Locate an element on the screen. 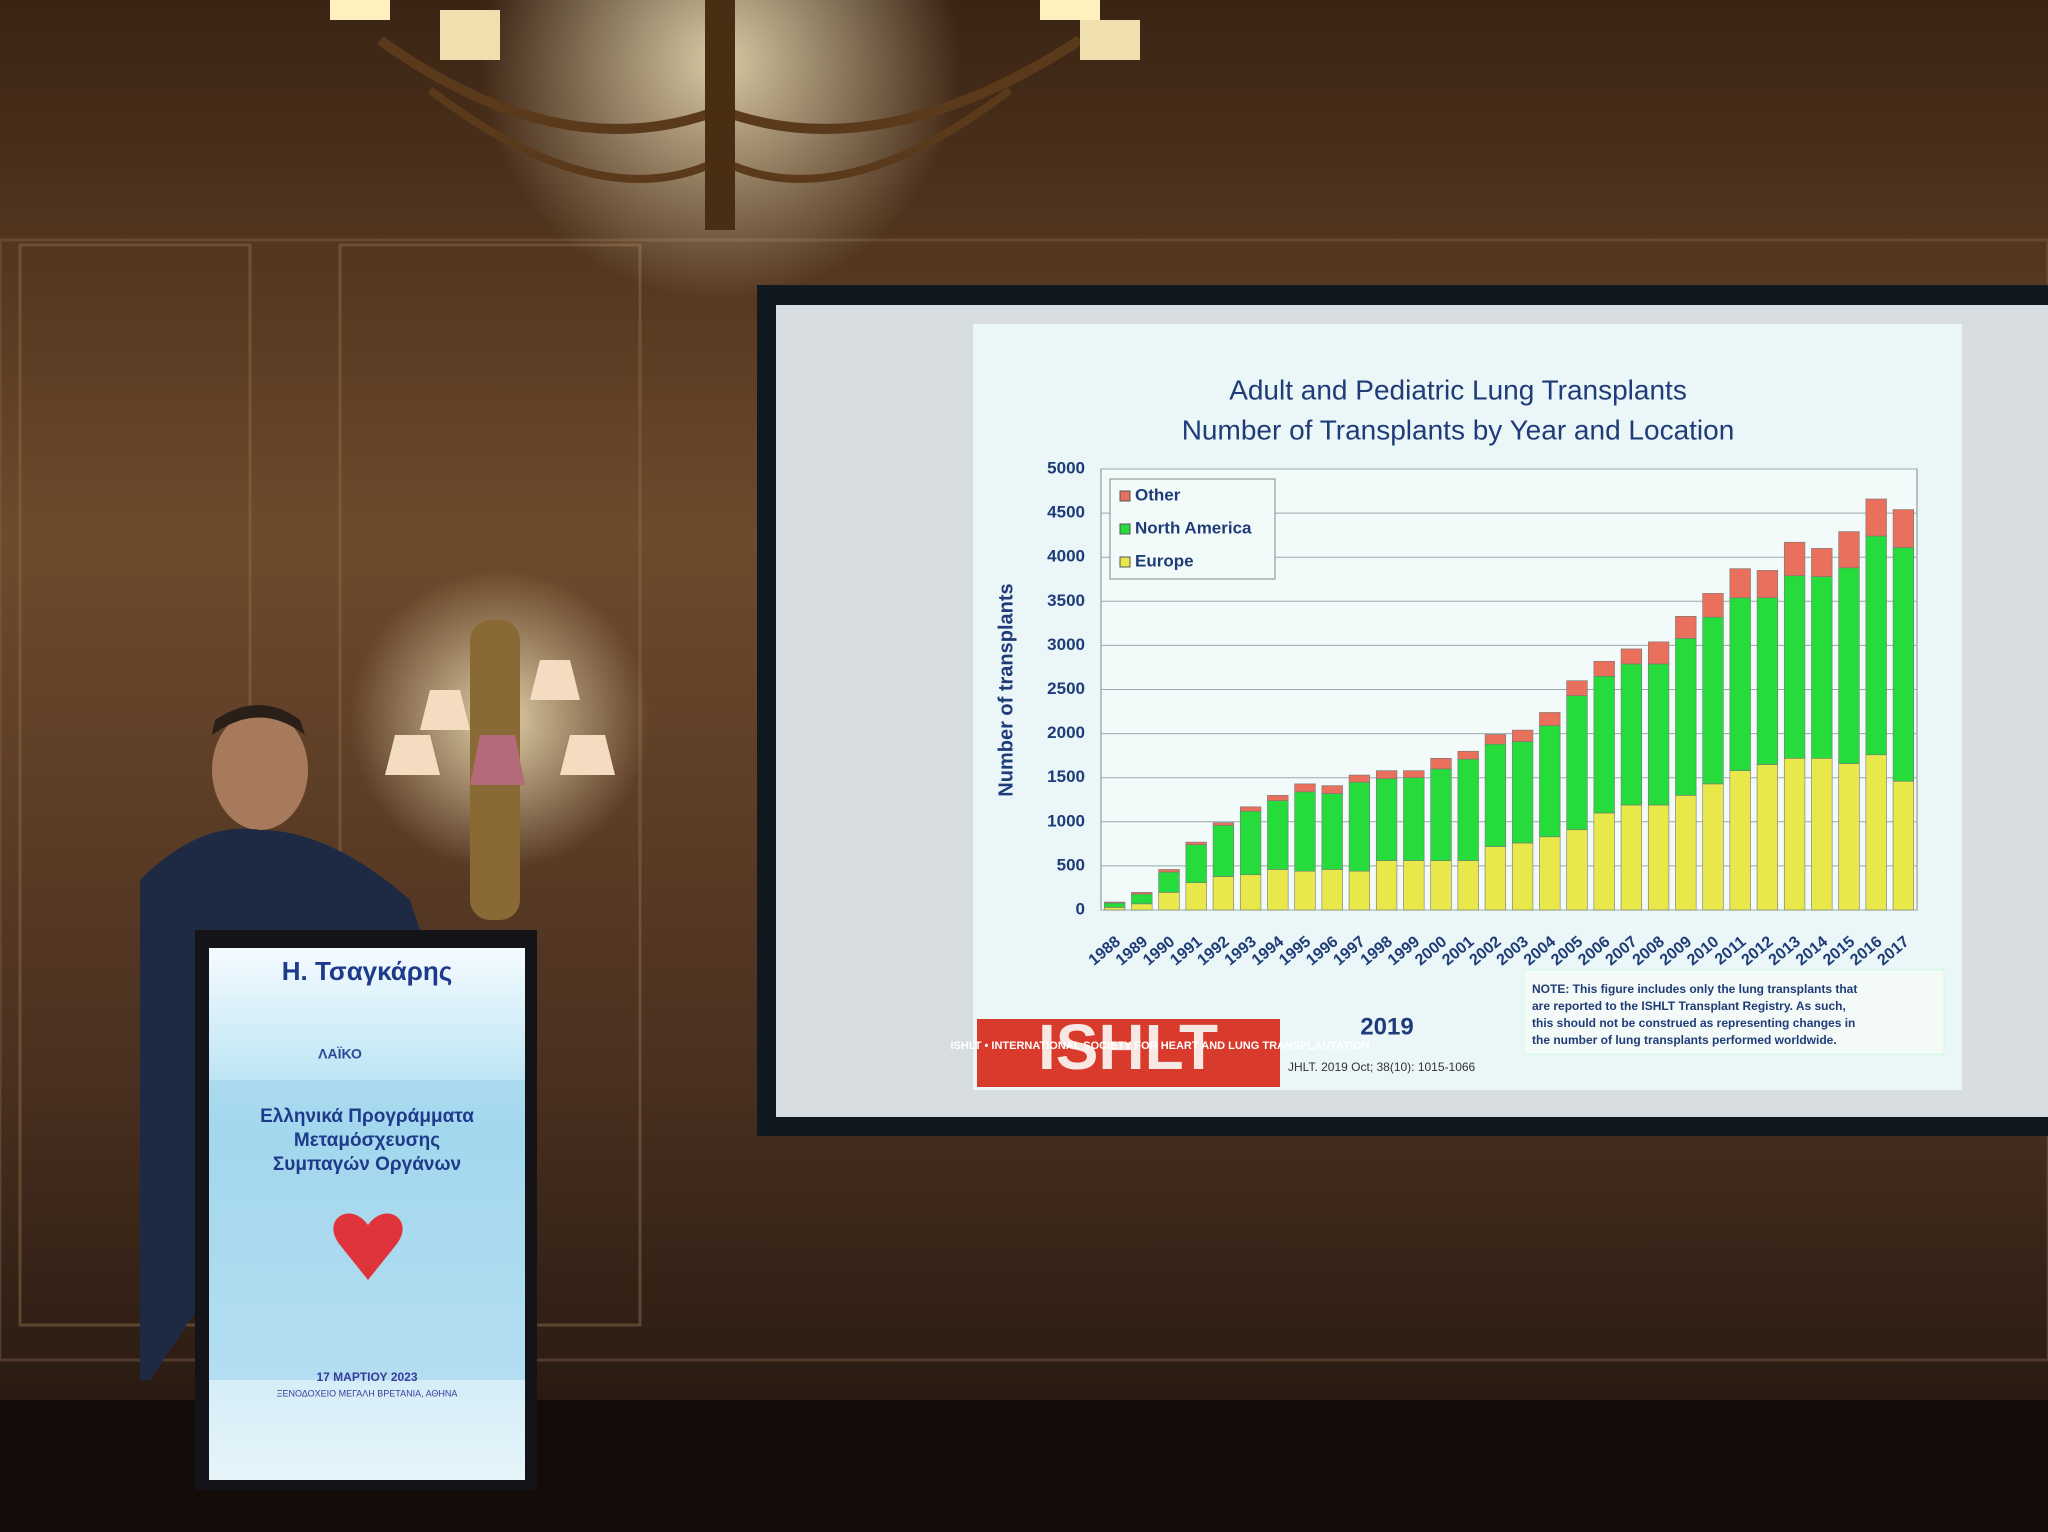 This screenshot has height=1532, width=2048. footer-logo: ISHLT is located at coordinates (1128, 1047).